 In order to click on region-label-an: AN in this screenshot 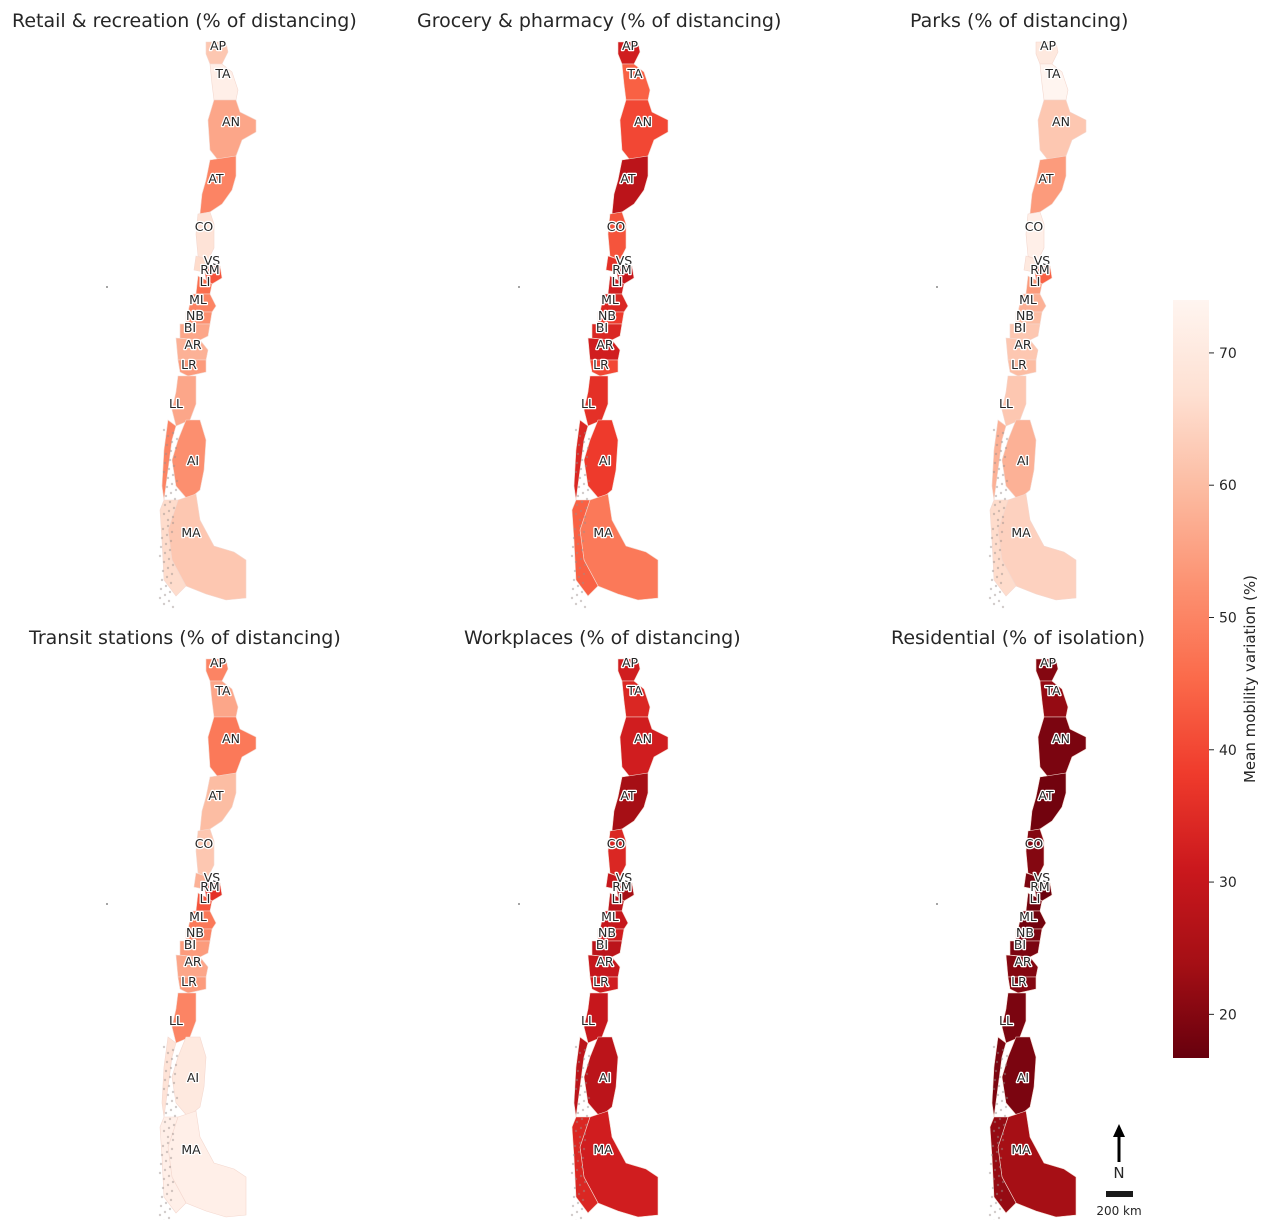, I will do `click(1061, 121)`.